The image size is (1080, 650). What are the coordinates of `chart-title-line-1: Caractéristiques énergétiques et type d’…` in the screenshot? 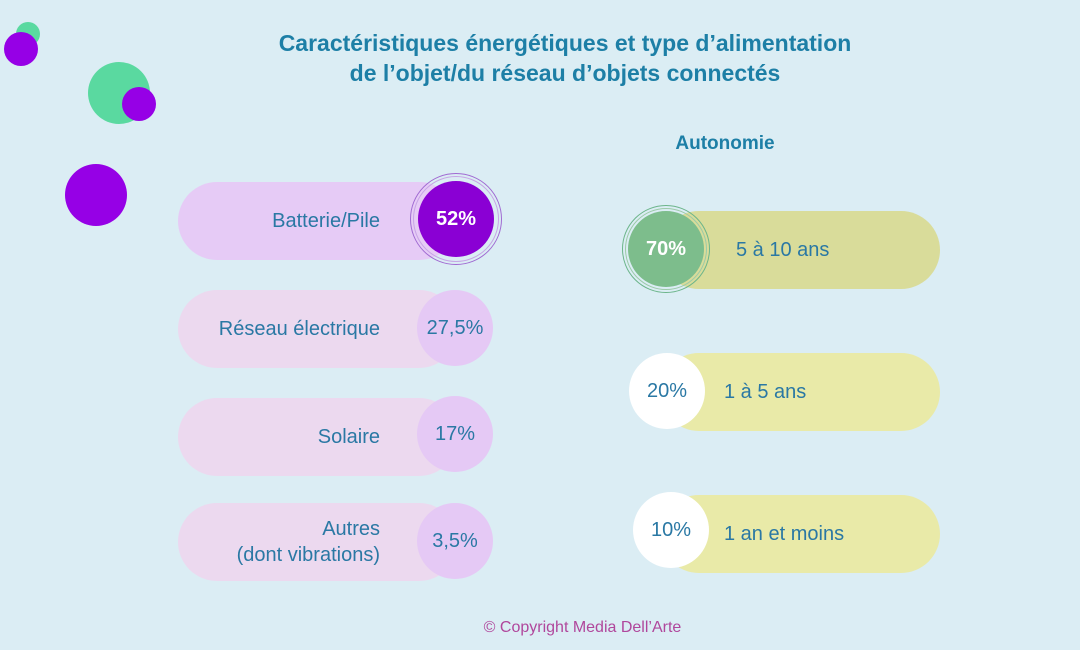 It's located at (565, 43).